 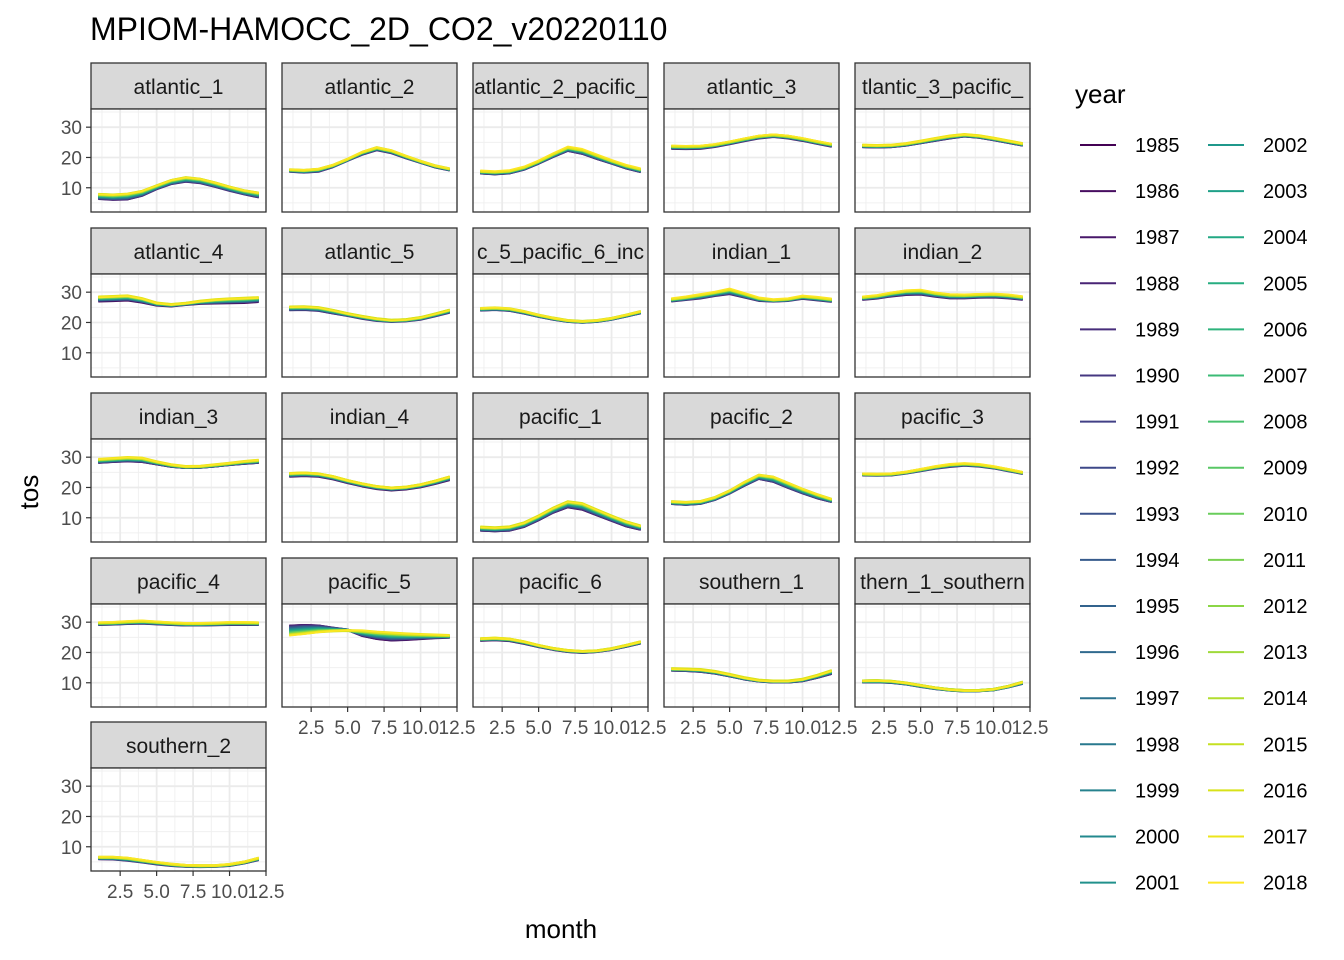 What do you see at coordinates (1157, 330) in the screenshot?
I see `legend-label: 1989` at bounding box center [1157, 330].